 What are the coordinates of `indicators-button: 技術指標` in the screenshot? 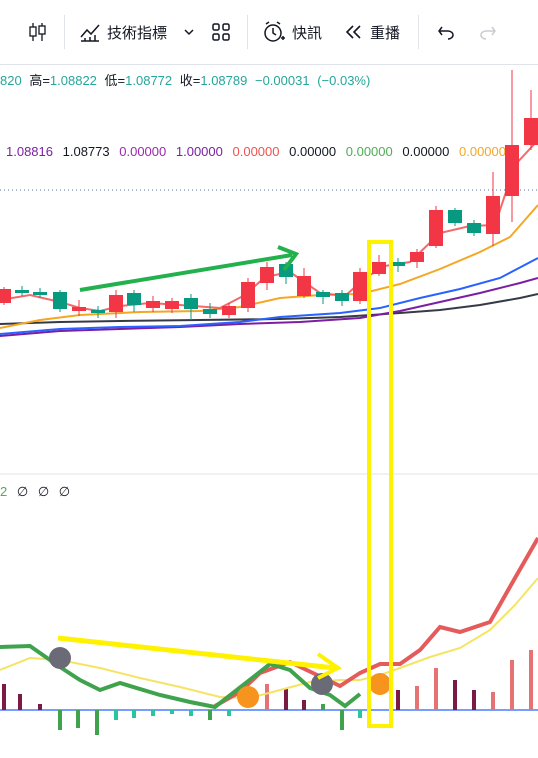 It's located at (123, 32).